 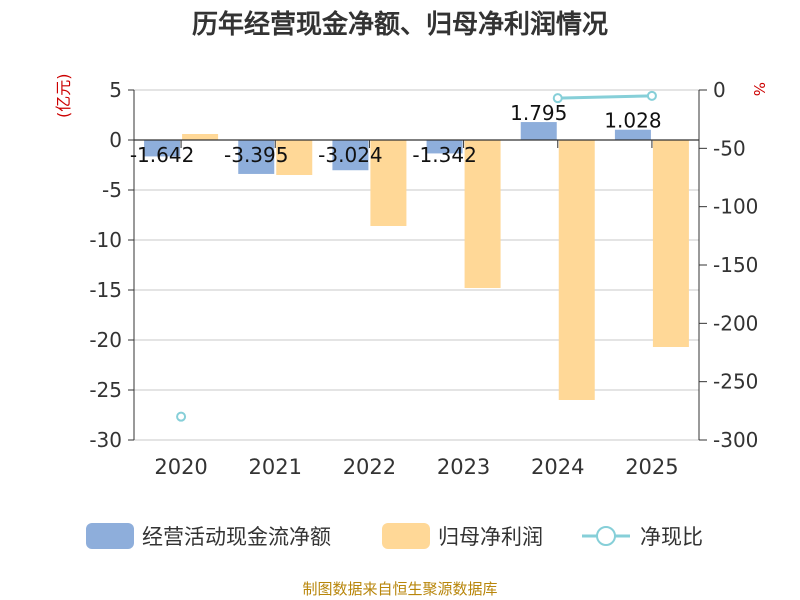 What do you see at coordinates (110, 536) in the screenshot?
I see `legend-swatch-cashflow` at bounding box center [110, 536].